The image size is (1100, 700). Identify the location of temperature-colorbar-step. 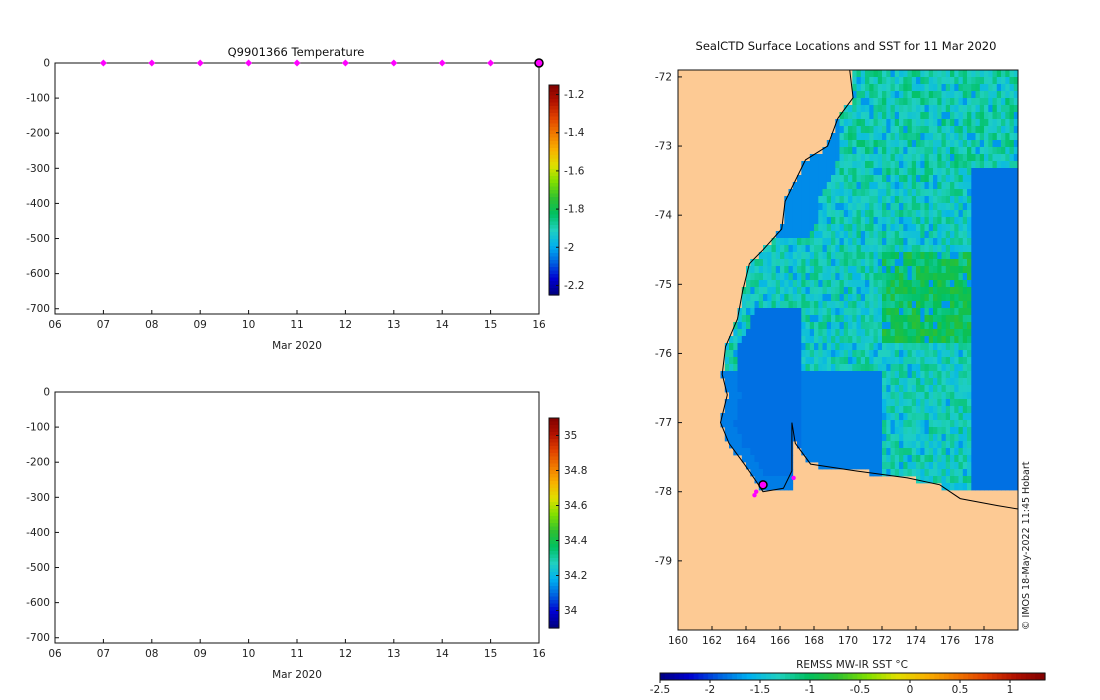
(554, 251).